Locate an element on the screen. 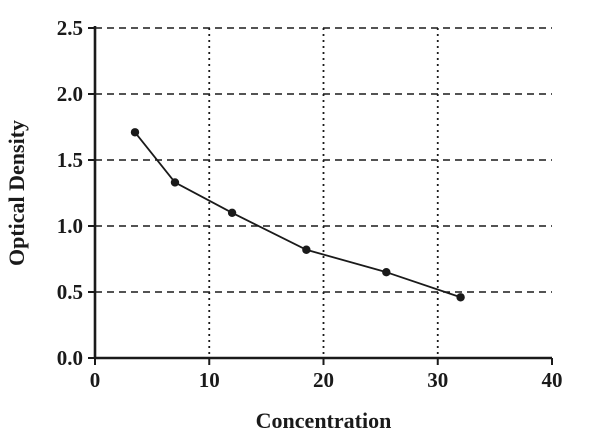 The width and height of the screenshot is (600, 443). y-axis-title: Optical Density is located at coordinates (16, 193).